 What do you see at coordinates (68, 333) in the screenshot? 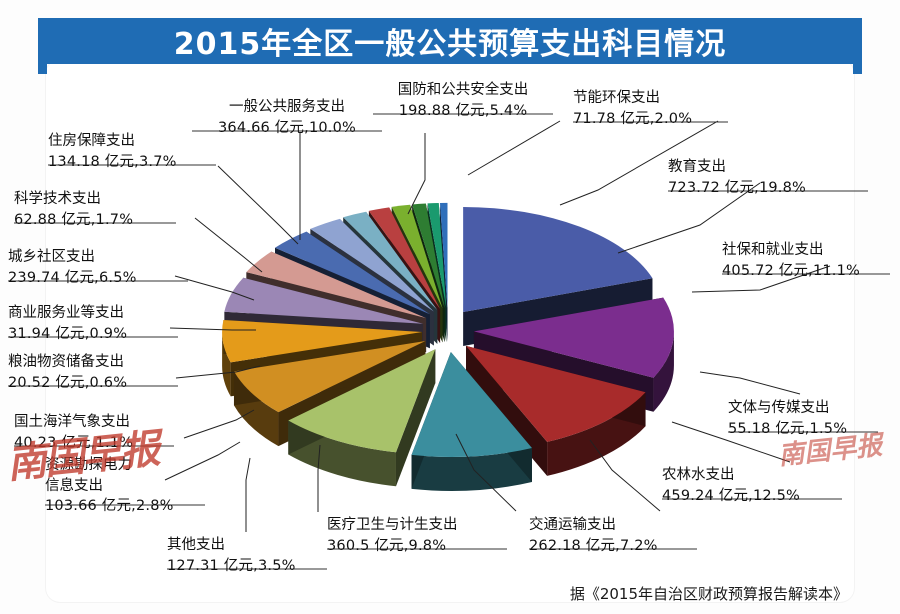
I see `label-commerce-services-value: 31.94 亿元,0.9%` at bounding box center [68, 333].